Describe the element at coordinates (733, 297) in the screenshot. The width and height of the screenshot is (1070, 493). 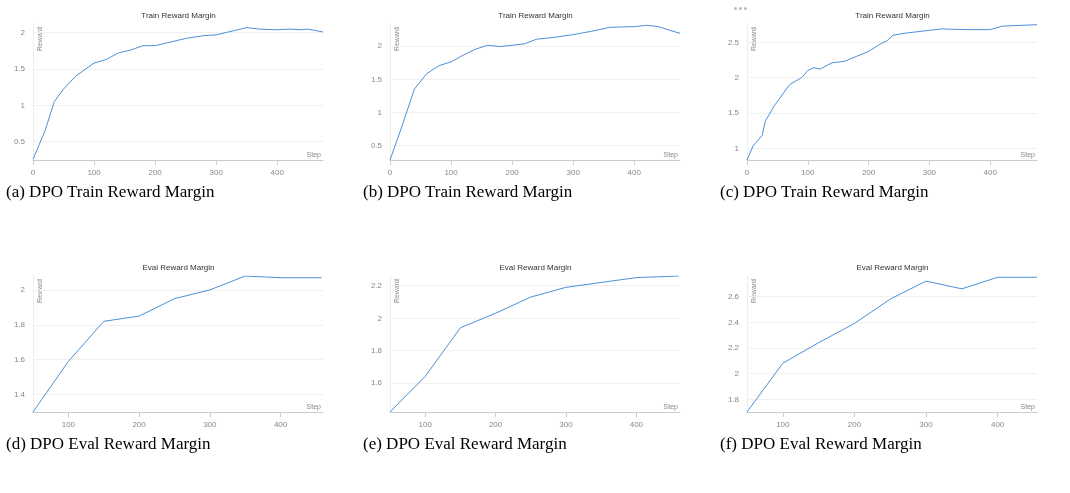
I see `y-tick-label: 2.6` at that location.